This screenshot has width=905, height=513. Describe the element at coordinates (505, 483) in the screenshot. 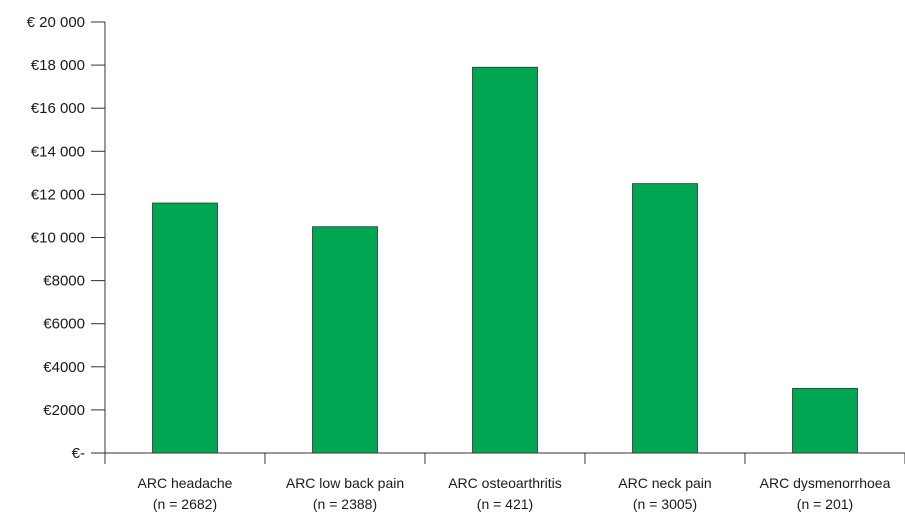

I see `x-tick-label: ARC osteoarthritis` at that location.